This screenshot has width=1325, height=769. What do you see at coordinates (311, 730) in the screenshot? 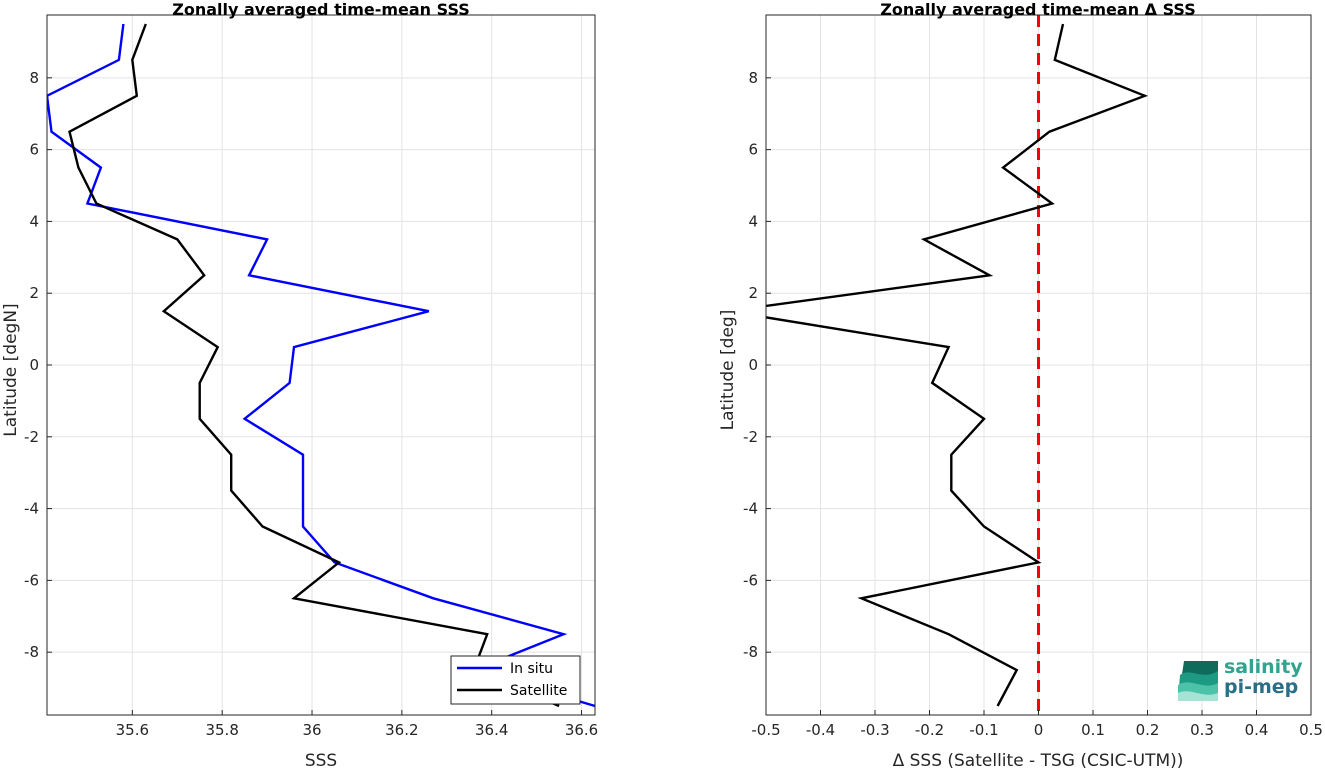
I see `x-tick-label: 36` at bounding box center [311, 730].